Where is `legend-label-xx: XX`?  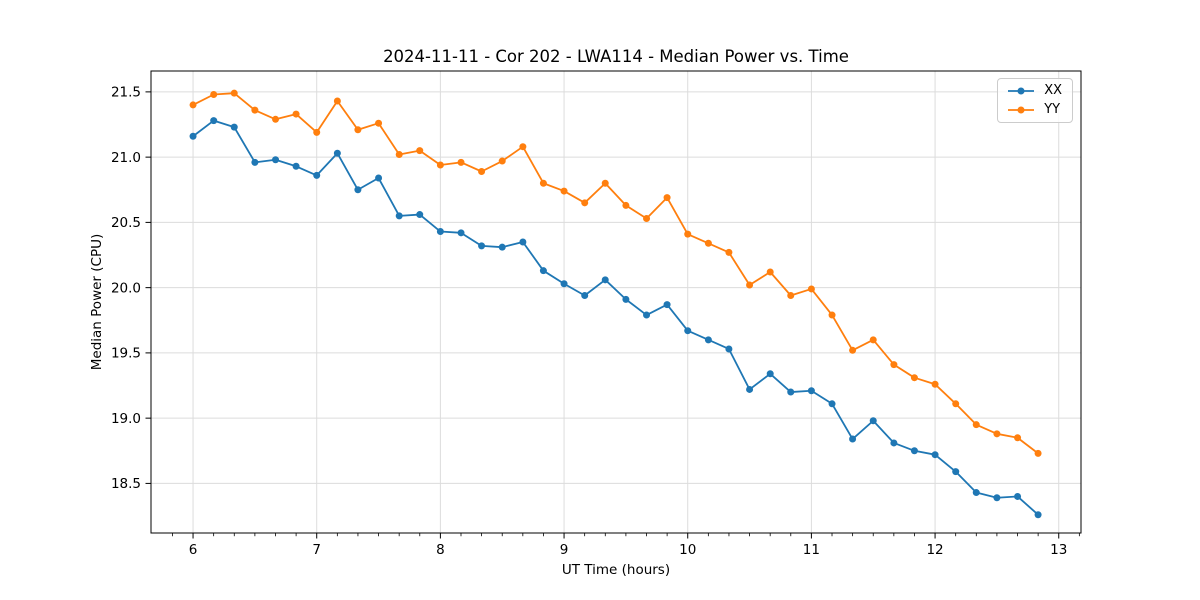 legend-label-xx: XX is located at coordinates (1053, 90).